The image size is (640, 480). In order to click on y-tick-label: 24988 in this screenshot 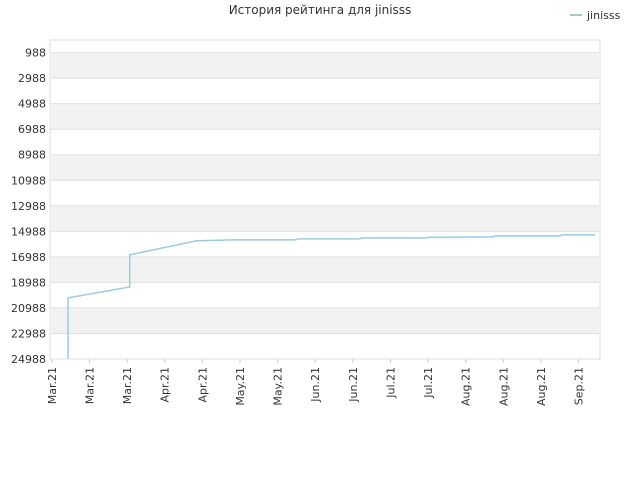, I will do `click(28, 359)`.